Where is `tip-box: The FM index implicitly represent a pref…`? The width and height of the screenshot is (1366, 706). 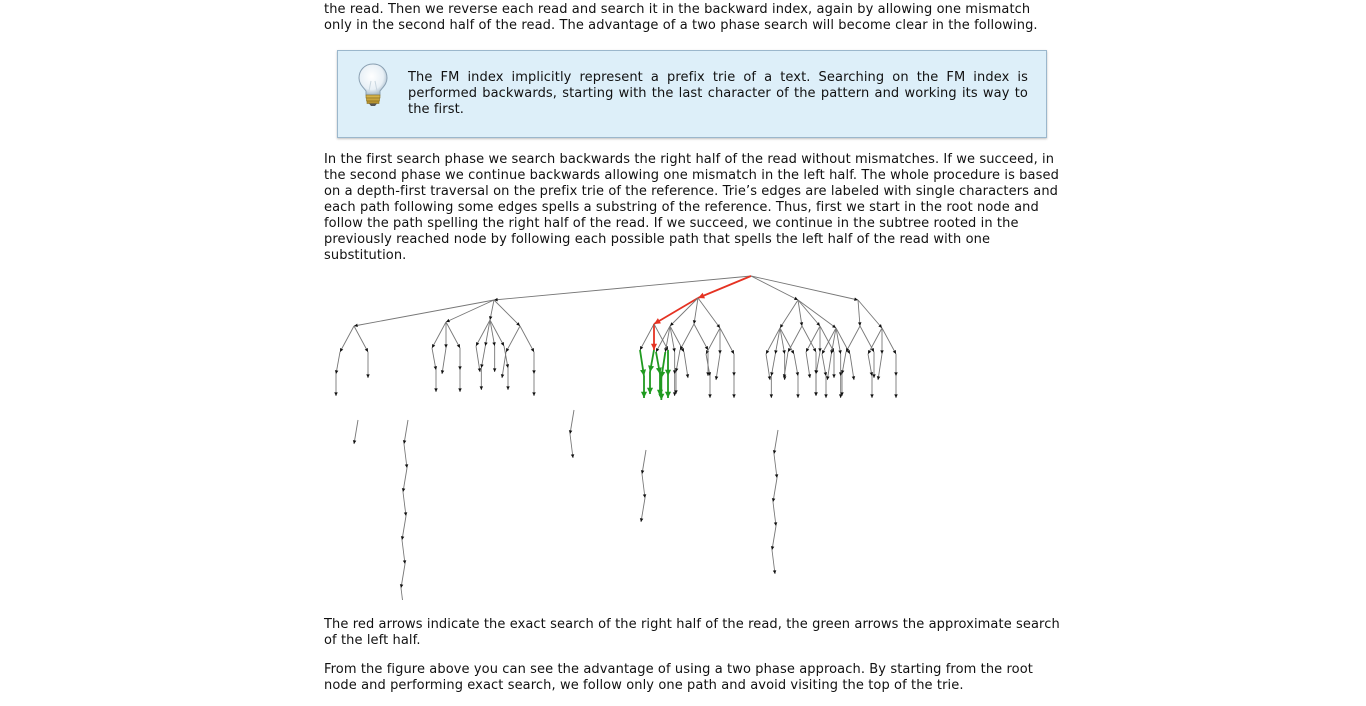 tip-box: The FM index implicitly represent a pref… is located at coordinates (692, 94).